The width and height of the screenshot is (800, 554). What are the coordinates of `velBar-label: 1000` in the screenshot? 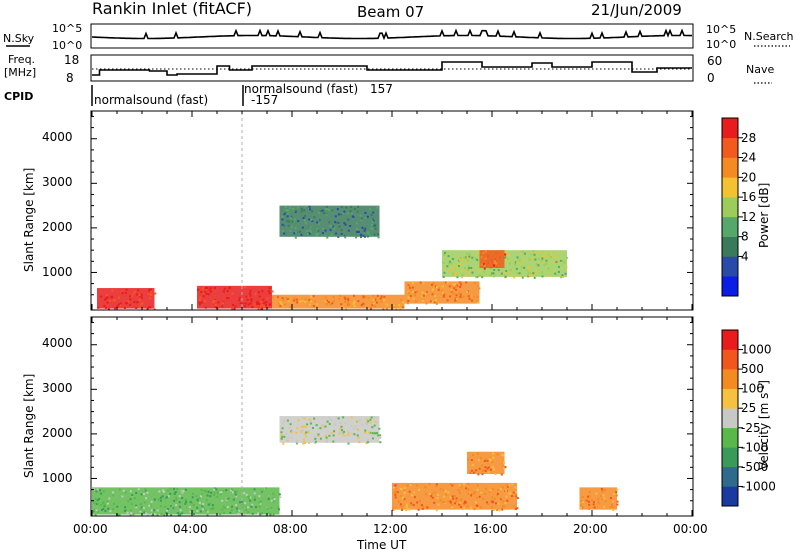 It's located at (756, 350).